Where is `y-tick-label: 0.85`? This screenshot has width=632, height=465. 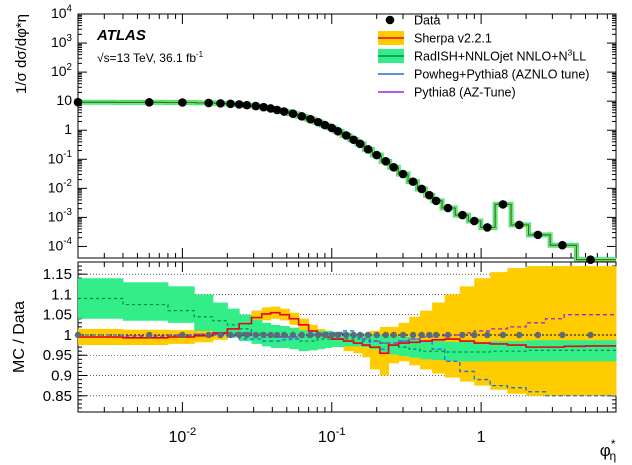
y-tick-label: 0.85 is located at coordinates (57, 396).